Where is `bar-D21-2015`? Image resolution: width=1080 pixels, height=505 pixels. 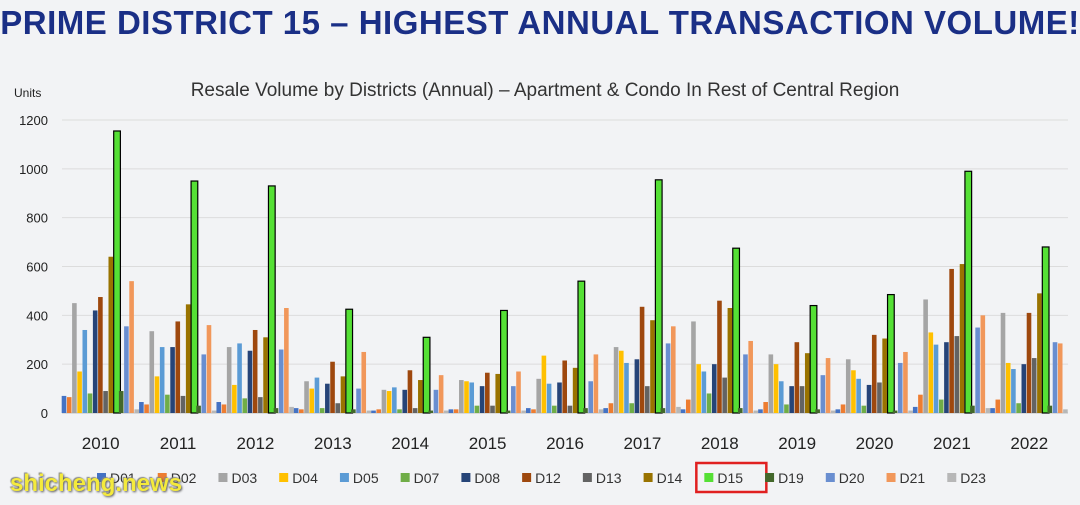 bar-D21-2015 is located at coordinates (518, 392).